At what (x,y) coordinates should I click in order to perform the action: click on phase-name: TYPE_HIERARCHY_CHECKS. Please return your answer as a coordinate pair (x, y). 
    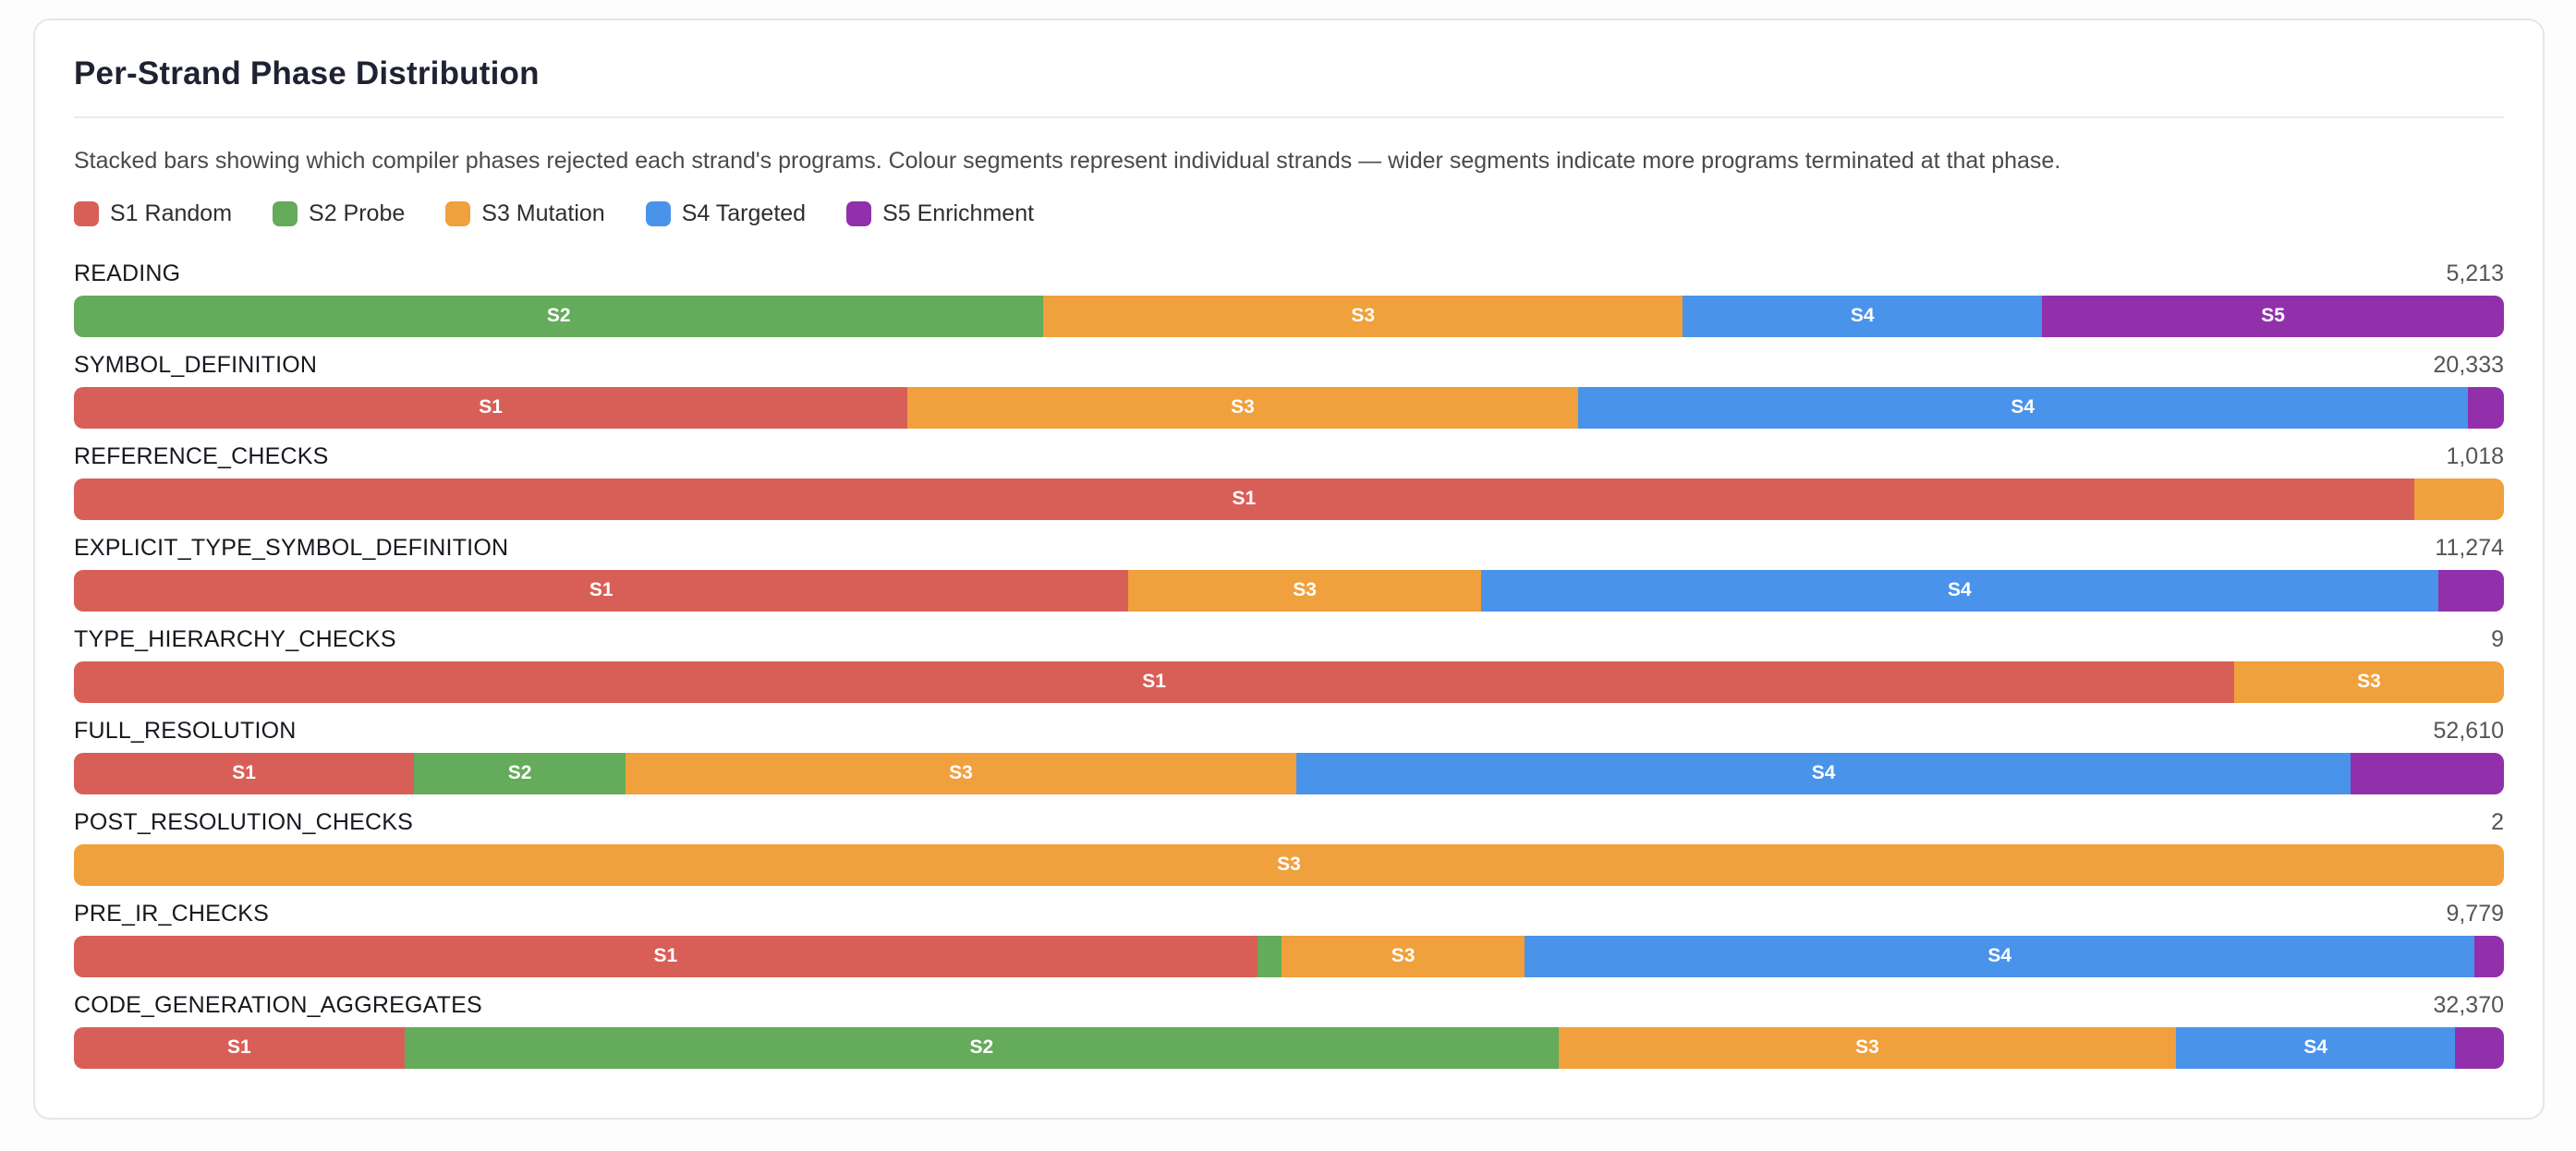
    Looking at the image, I should click on (235, 638).